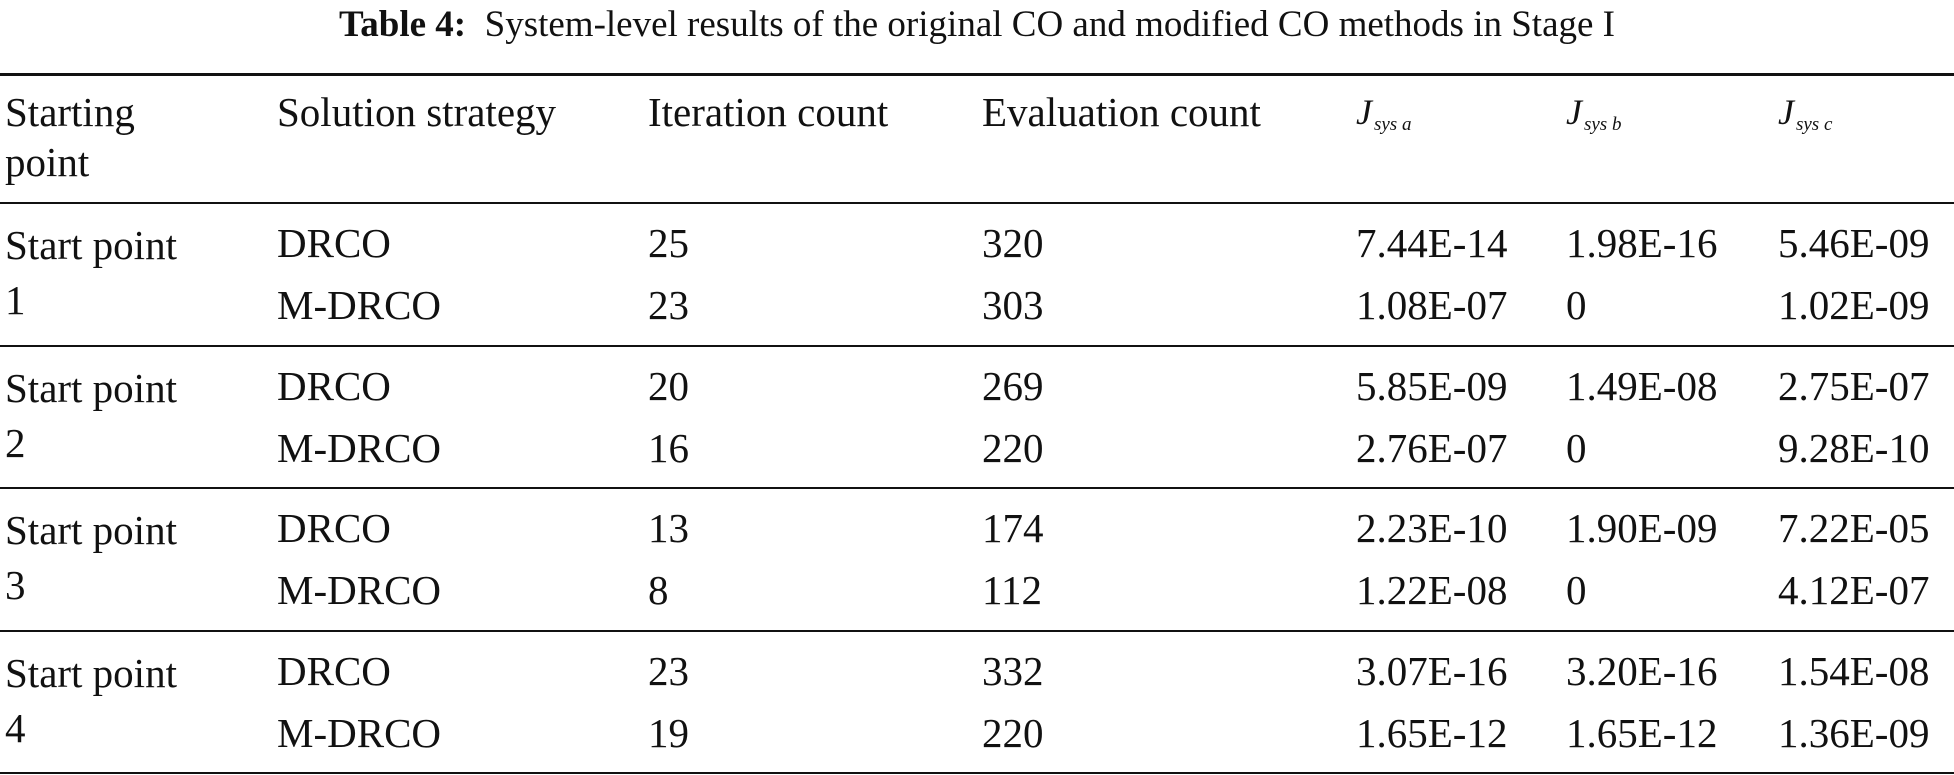  What do you see at coordinates (15, 585) in the screenshot?
I see `start-point: 3` at bounding box center [15, 585].